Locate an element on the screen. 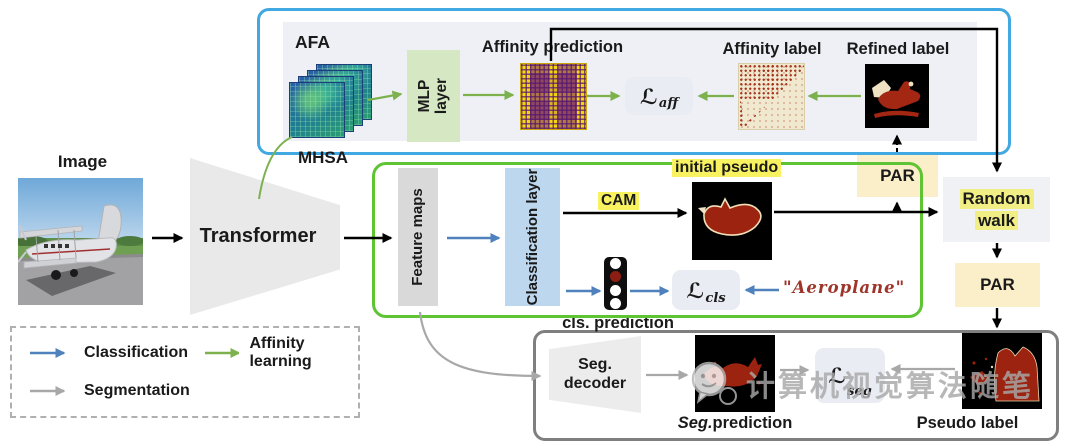 This screenshot has height=441, width=1080. cls-prediction-label: cls. prediction is located at coordinates (618, 323).